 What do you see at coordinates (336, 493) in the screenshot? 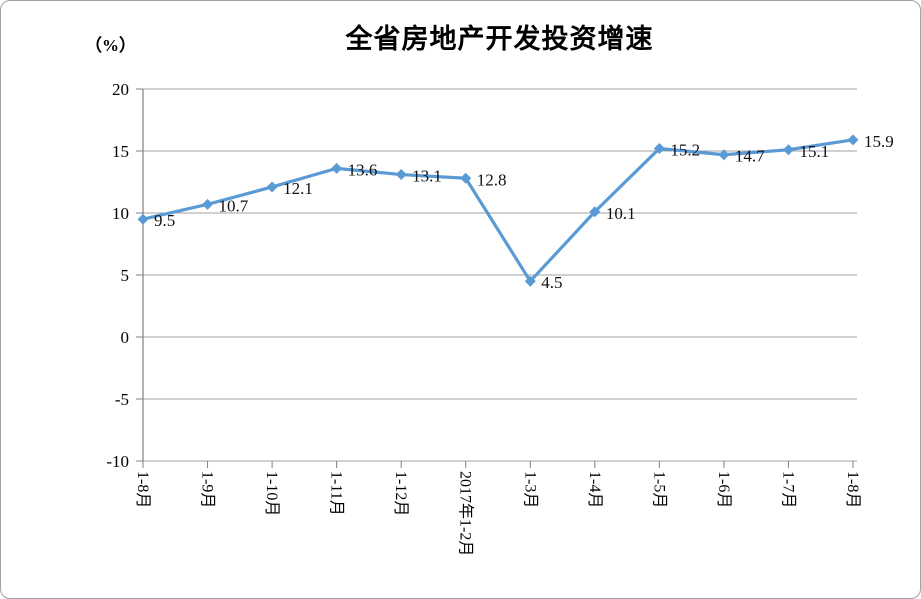
I see `x-tick-label: 1-11月` at bounding box center [336, 493].